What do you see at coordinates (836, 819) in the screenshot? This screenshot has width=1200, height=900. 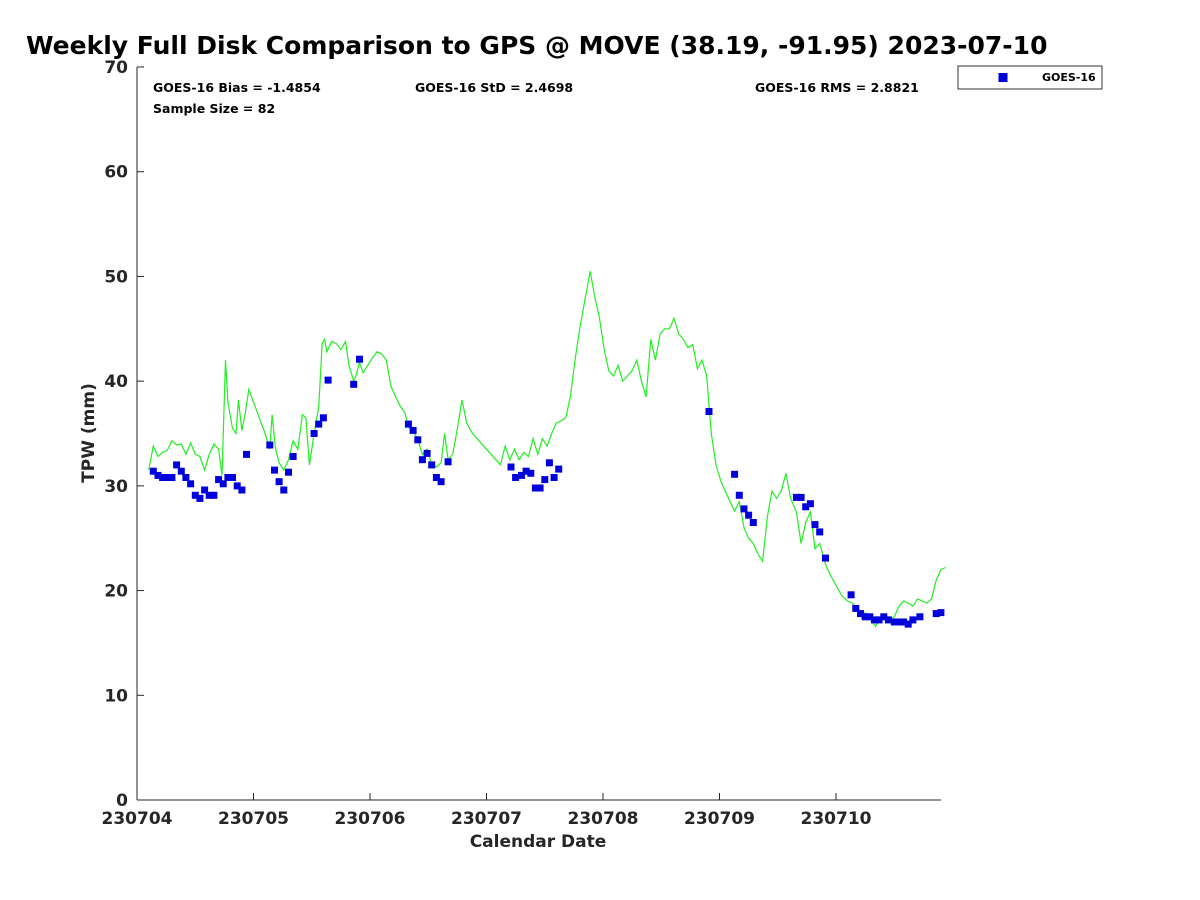 I see `x-tick-label: 230710` at bounding box center [836, 819].